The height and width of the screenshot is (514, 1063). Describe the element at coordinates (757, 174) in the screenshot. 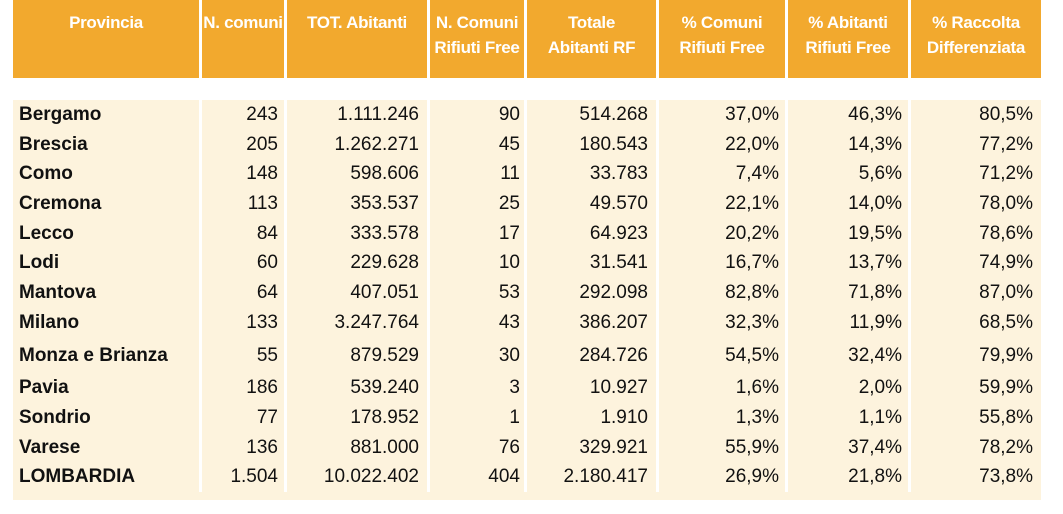

I see `cell-pct-comuni-rf: 7,4%` at that location.